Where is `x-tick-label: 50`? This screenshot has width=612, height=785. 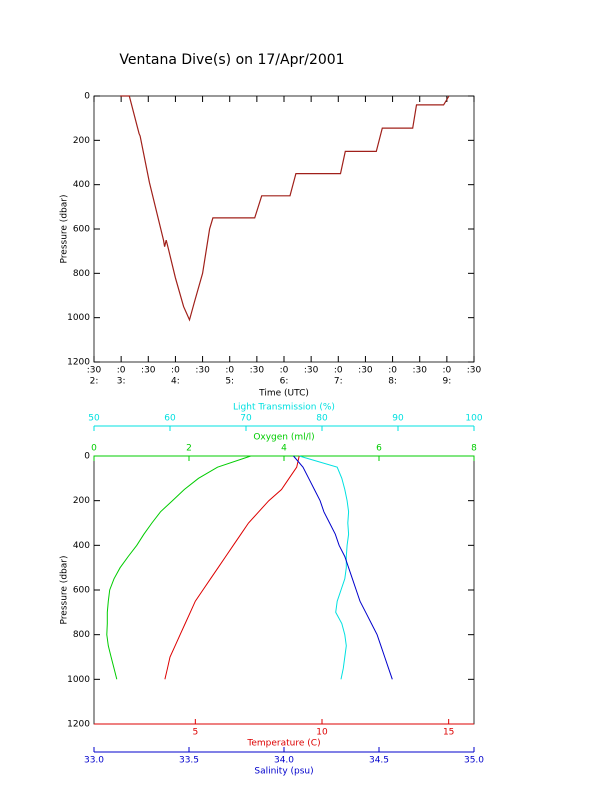
x-tick-label: 50 is located at coordinates (94, 419).